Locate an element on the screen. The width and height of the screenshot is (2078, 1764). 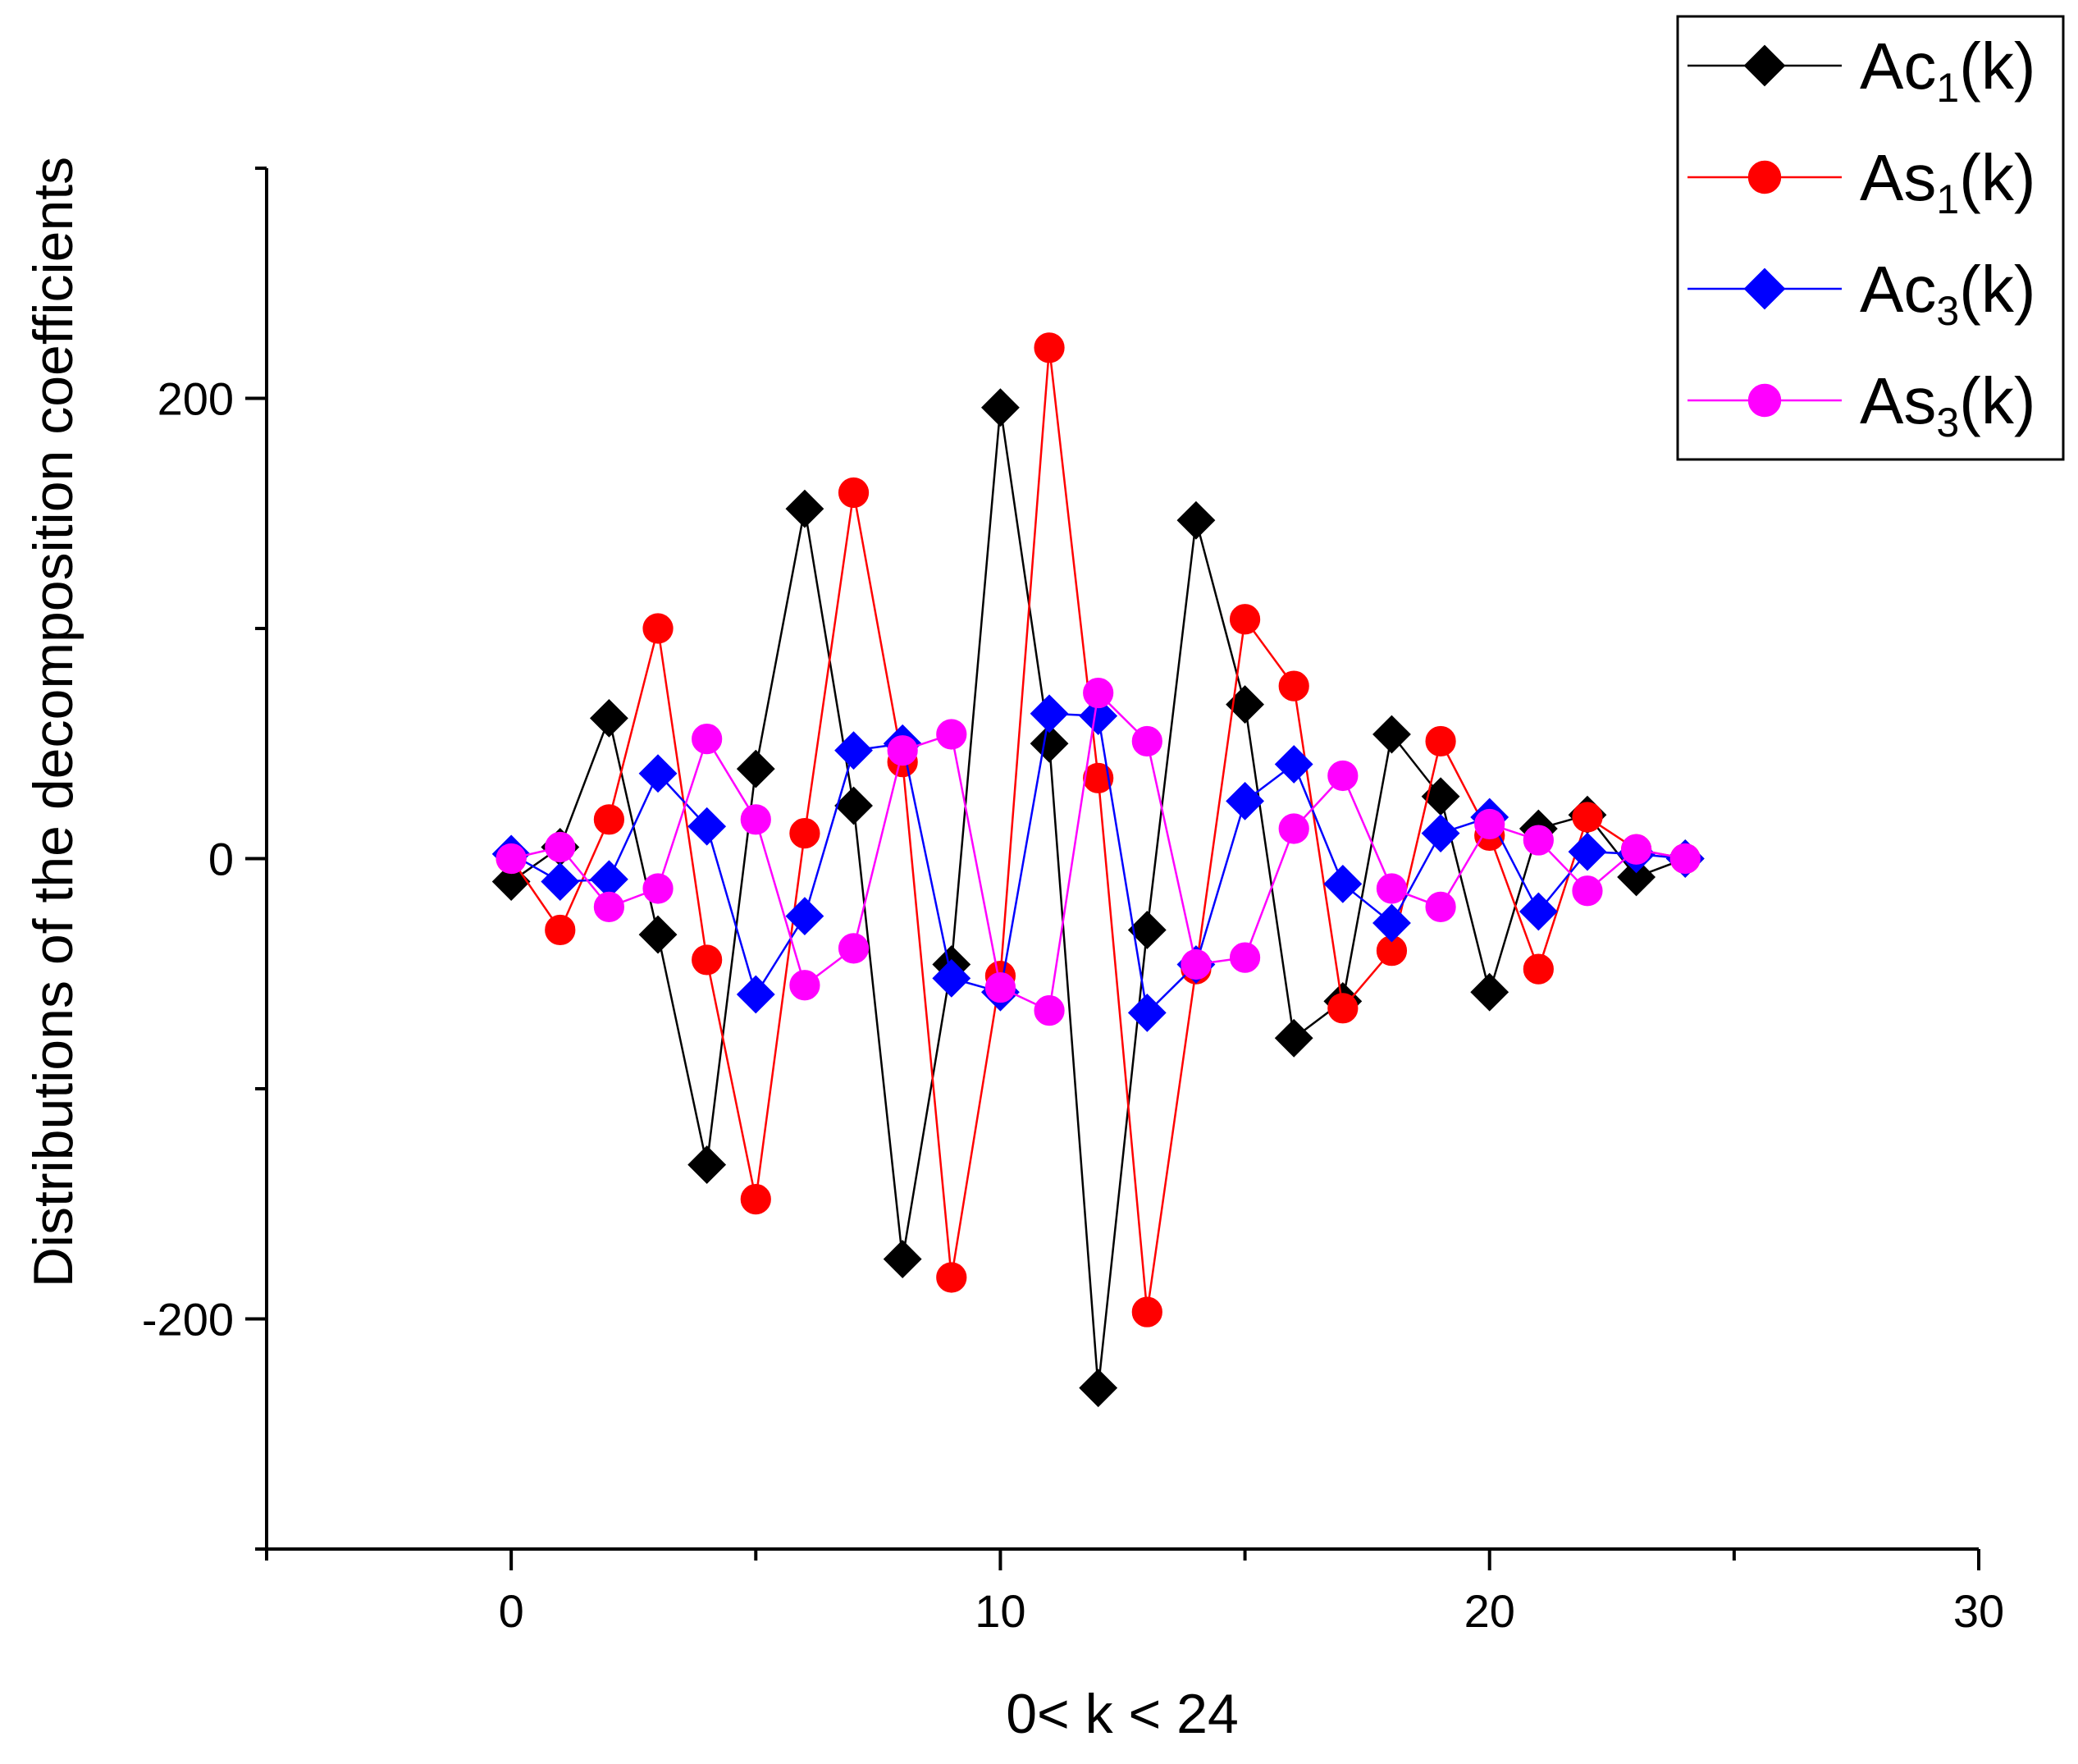
y-tick-label: 0 is located at coordinates (221, 859).